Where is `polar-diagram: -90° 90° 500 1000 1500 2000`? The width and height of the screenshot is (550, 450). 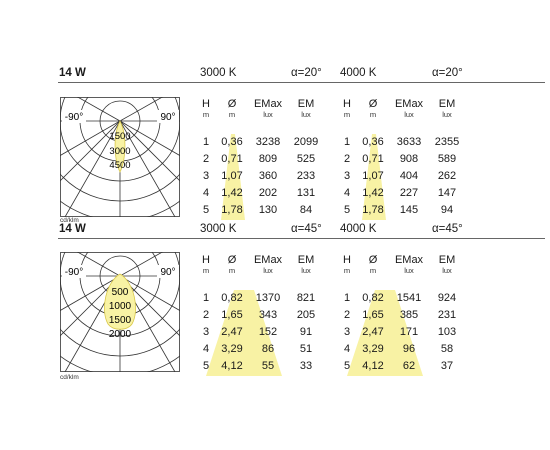
polar-diagram: -90° 90° 500 1000 1500 2000 is located at coordinates (120, 312).